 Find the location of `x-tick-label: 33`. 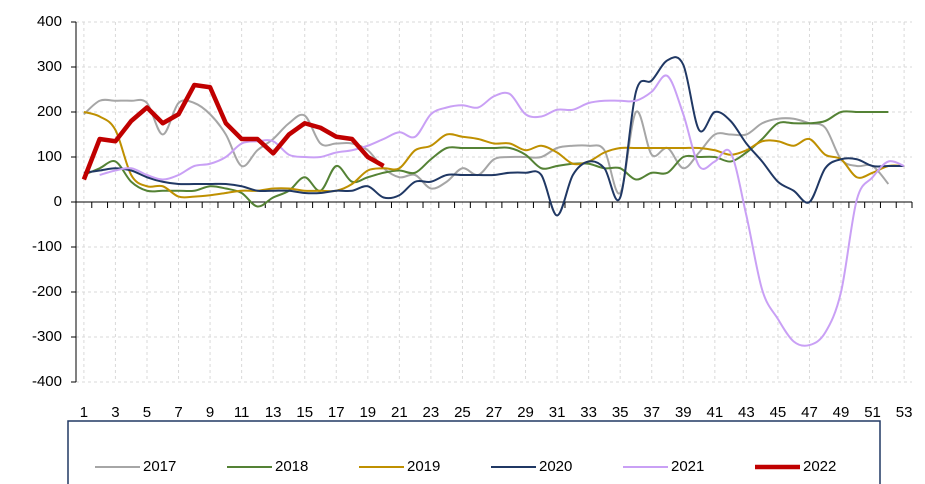

x-tick-label: 33 is located at coordinates (588, 412).